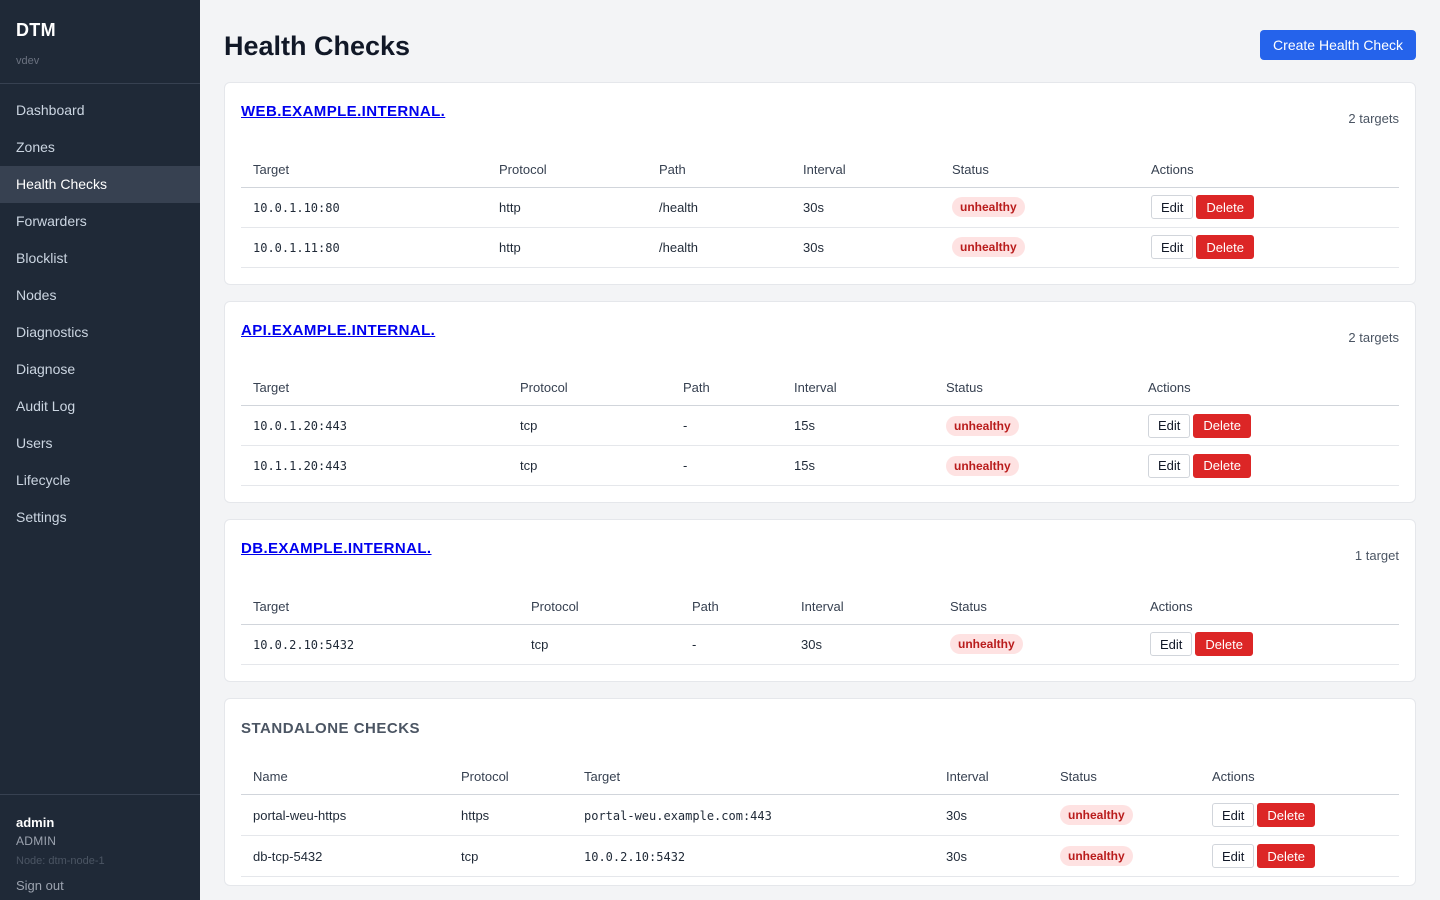 This screenshot has width=1440, height=900. What do you see at coordinates (43, 480) in the screenshot?
I see `sidebar-item-lifecycle: Lifecycle` at bounding box center [43, 480].